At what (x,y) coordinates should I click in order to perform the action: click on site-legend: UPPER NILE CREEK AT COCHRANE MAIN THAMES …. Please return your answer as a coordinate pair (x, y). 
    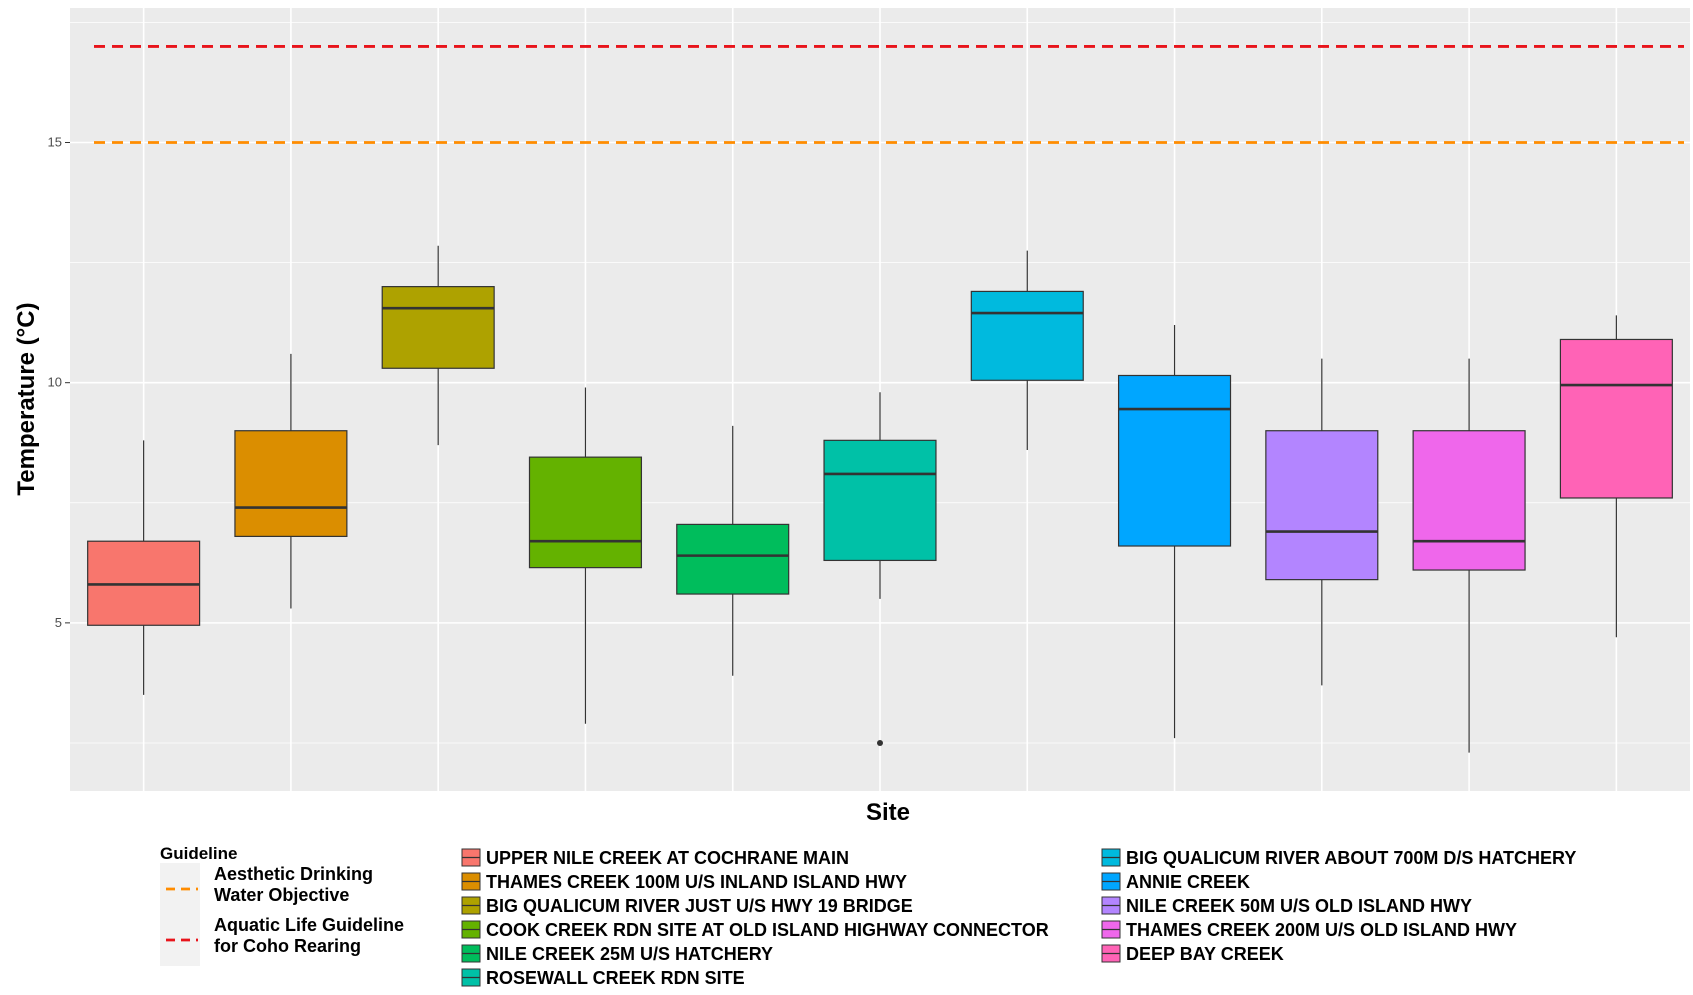
    Looking at the image, I should click on (1018, 918).